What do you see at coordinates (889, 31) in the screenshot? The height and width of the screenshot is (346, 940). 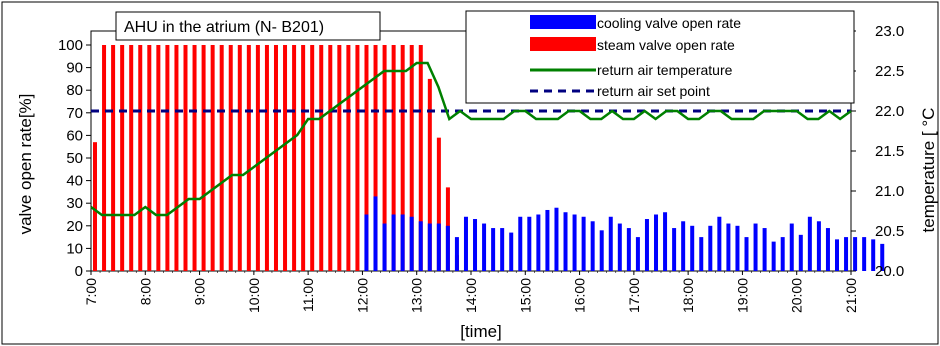 I see `y-right-tick-label: 23.0` at bounding box center [889, 31].